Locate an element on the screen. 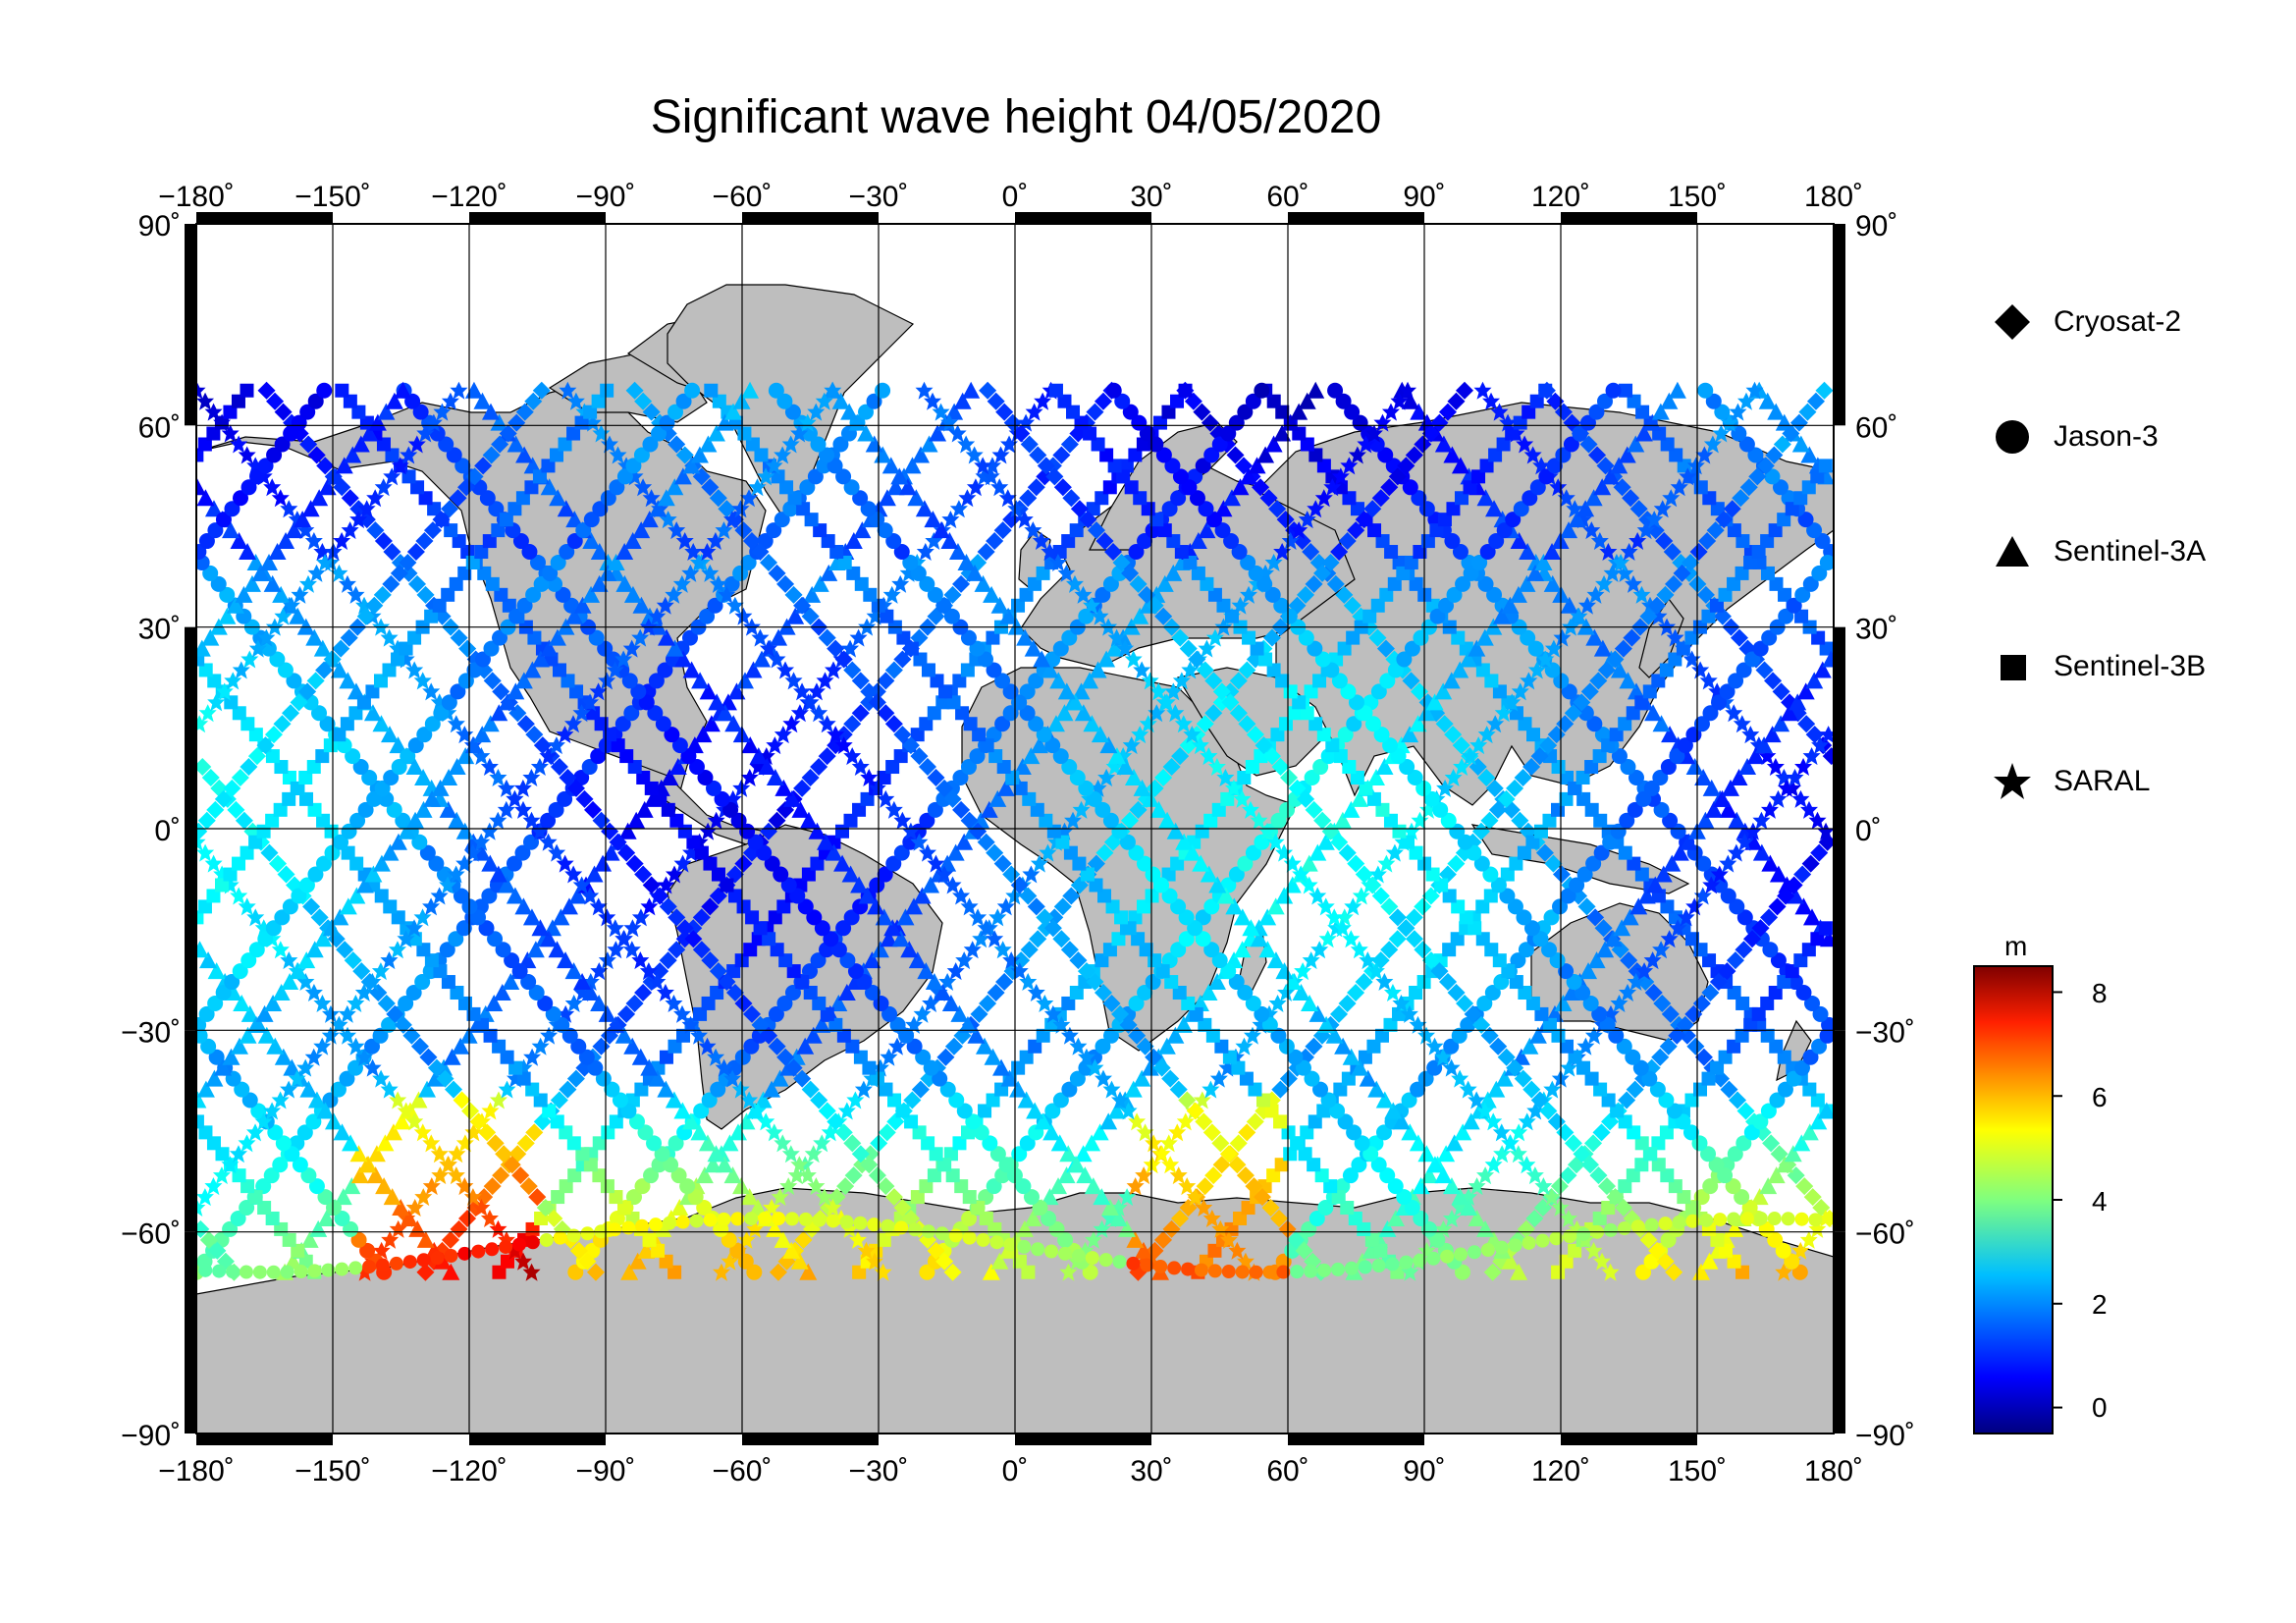 The image size is (2296, 1623). frame-bar-left is located at coordinates (190, 1131).